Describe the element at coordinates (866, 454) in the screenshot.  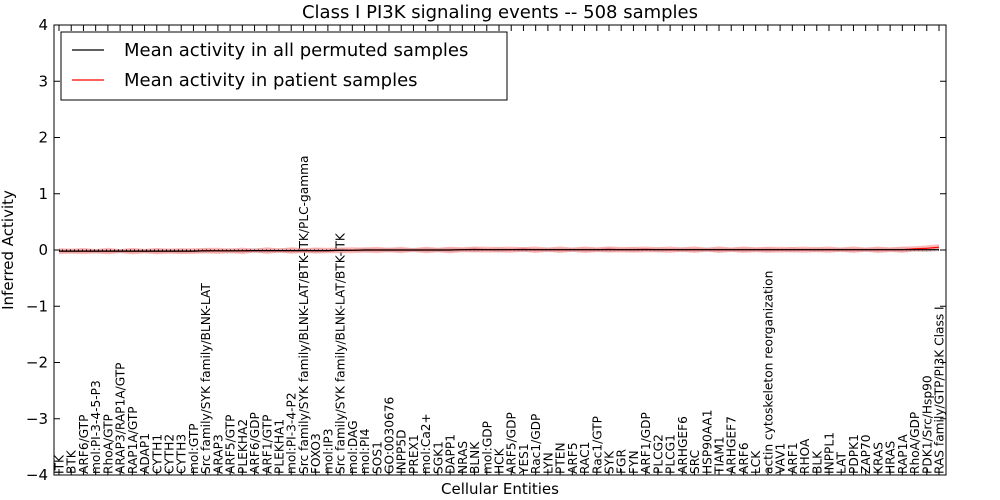
I see `category-label: ZAP70` at that location.